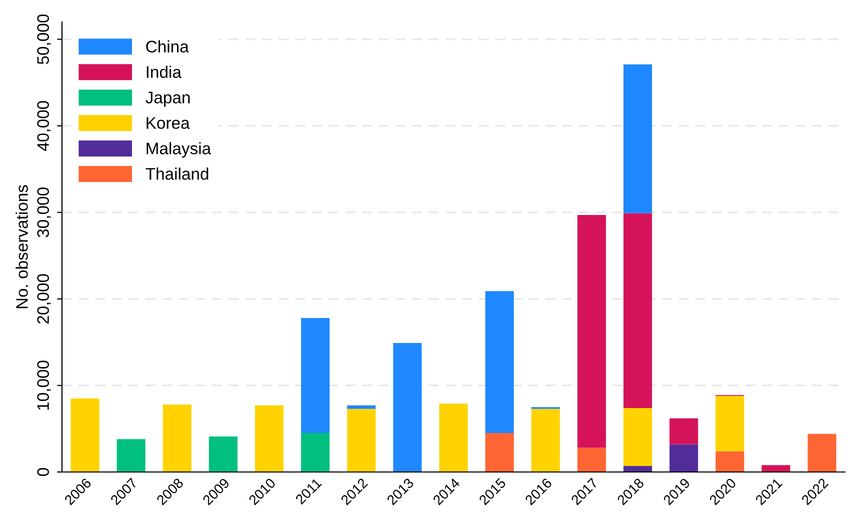  I want to click on legend-label: India, so click(164, 72).